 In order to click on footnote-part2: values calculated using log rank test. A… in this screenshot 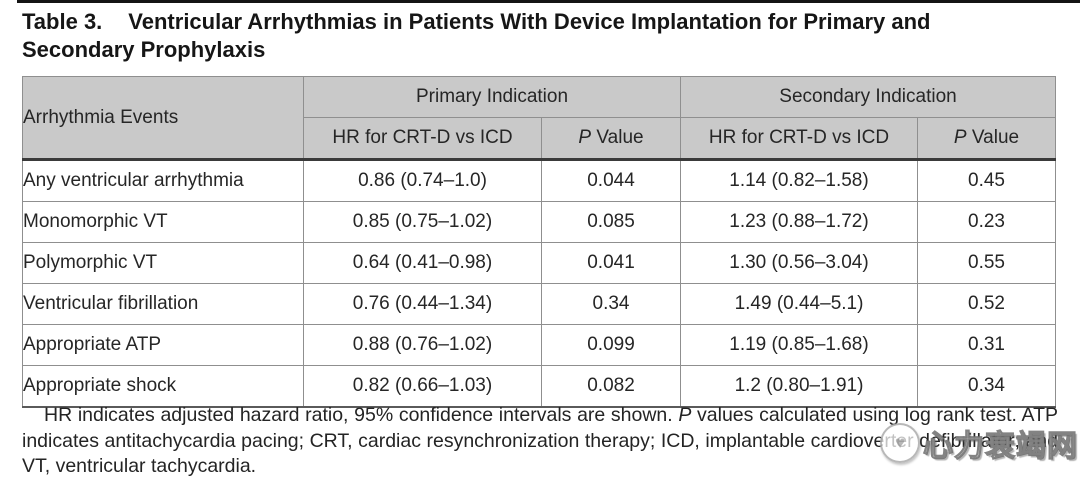, I will do `click(540, 440)`.